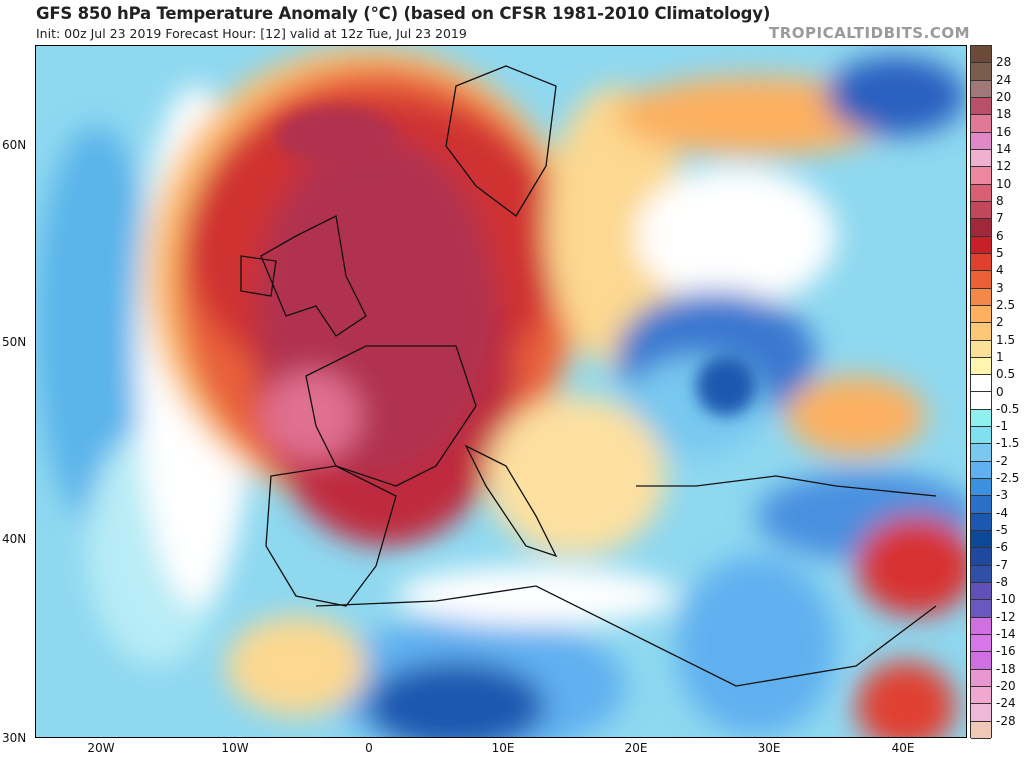 Image resolution: width=1024 pixels, height=757 pixels. I want to click on lon-label-20w: 20W, so click(101, 748).